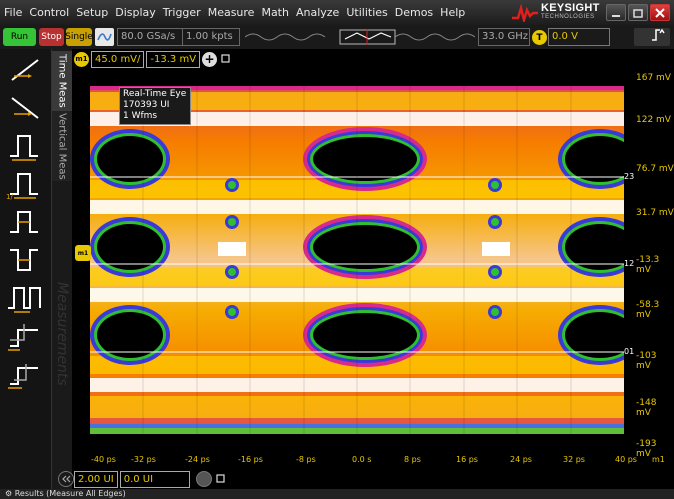 This screenshot has width=674, height=499. Describe the element at coordinates (26, 70) in the screenshot. I see `rise-time-icon` at that location.